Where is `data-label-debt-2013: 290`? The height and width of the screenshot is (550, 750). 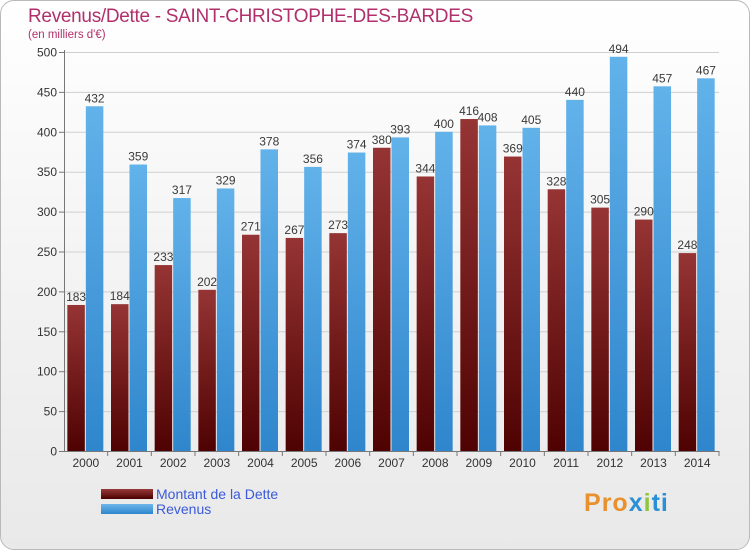
data-label-debt-2013: 290 is located at coordinates (644, 212).